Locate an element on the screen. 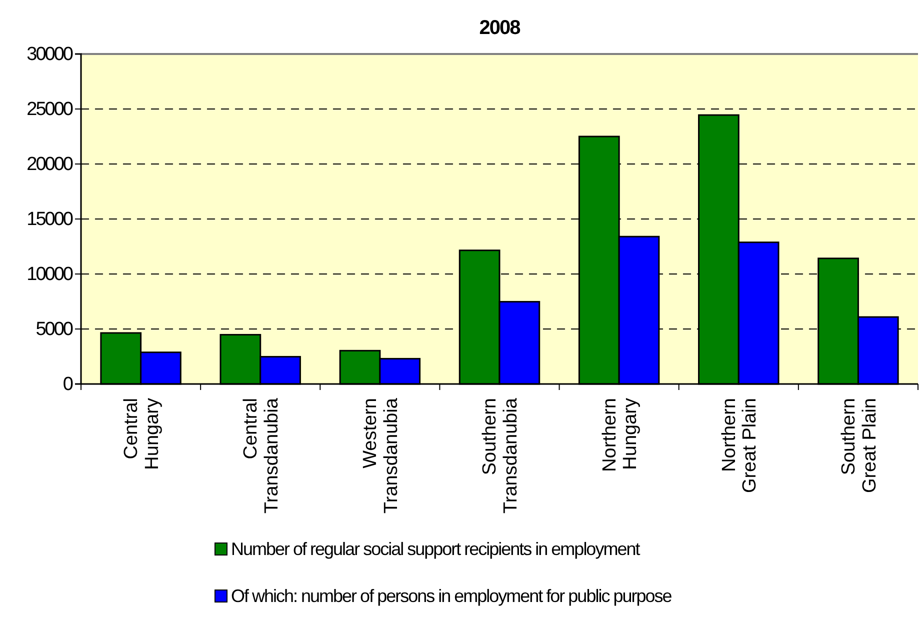 This screenshot has width=920, height=638. x-tick-label: Central Hungary is located at coordinates (141, 434).